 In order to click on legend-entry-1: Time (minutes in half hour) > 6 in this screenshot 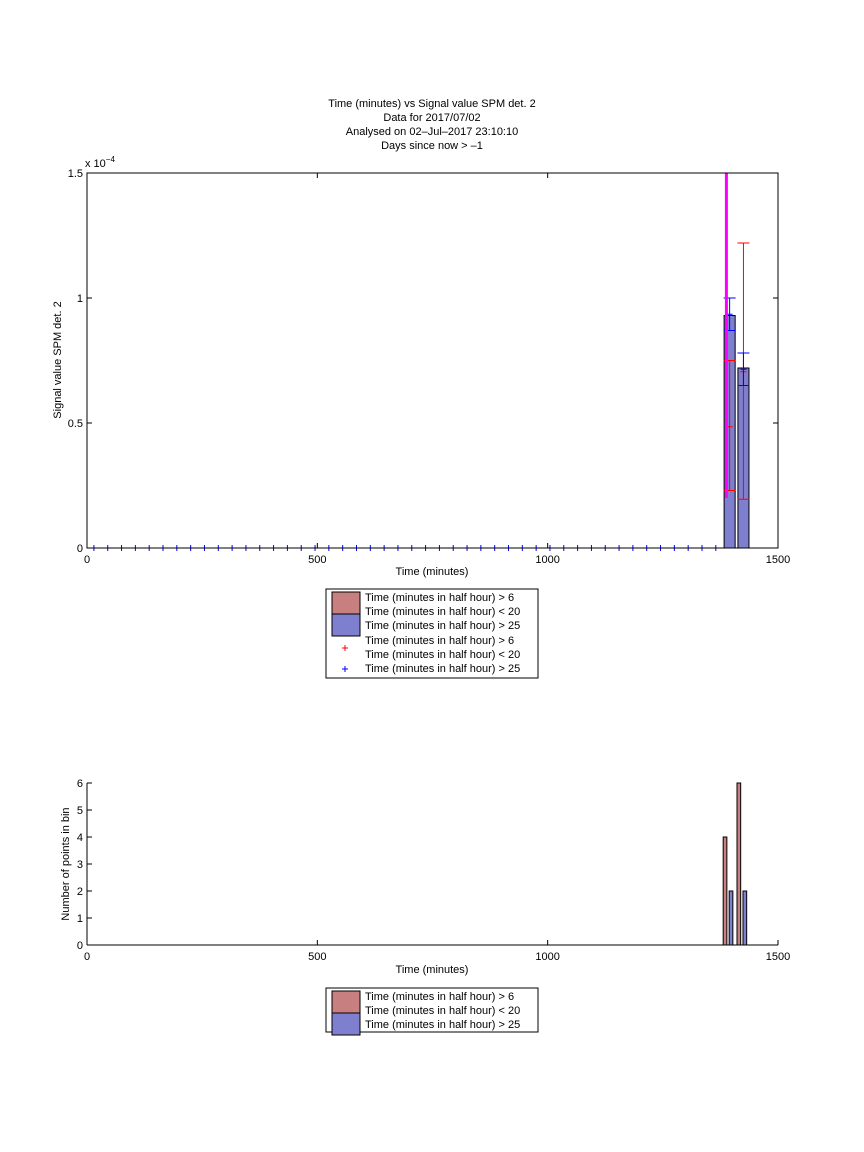, I will do `click(439, 598)`.